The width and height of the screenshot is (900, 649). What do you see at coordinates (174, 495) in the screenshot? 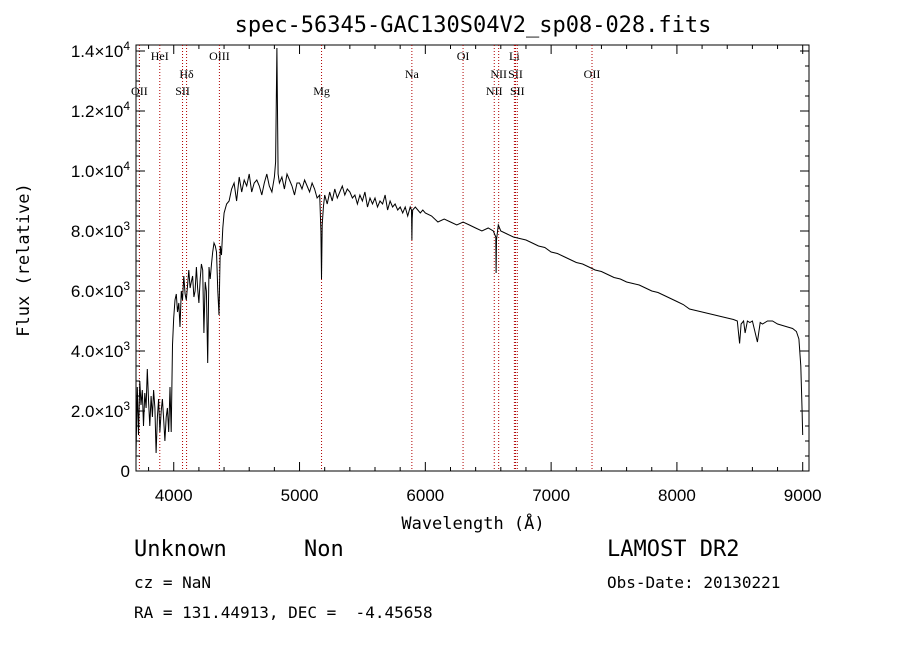
I see `x-tick-label-0: 4000` at bounding box center [174, 495].